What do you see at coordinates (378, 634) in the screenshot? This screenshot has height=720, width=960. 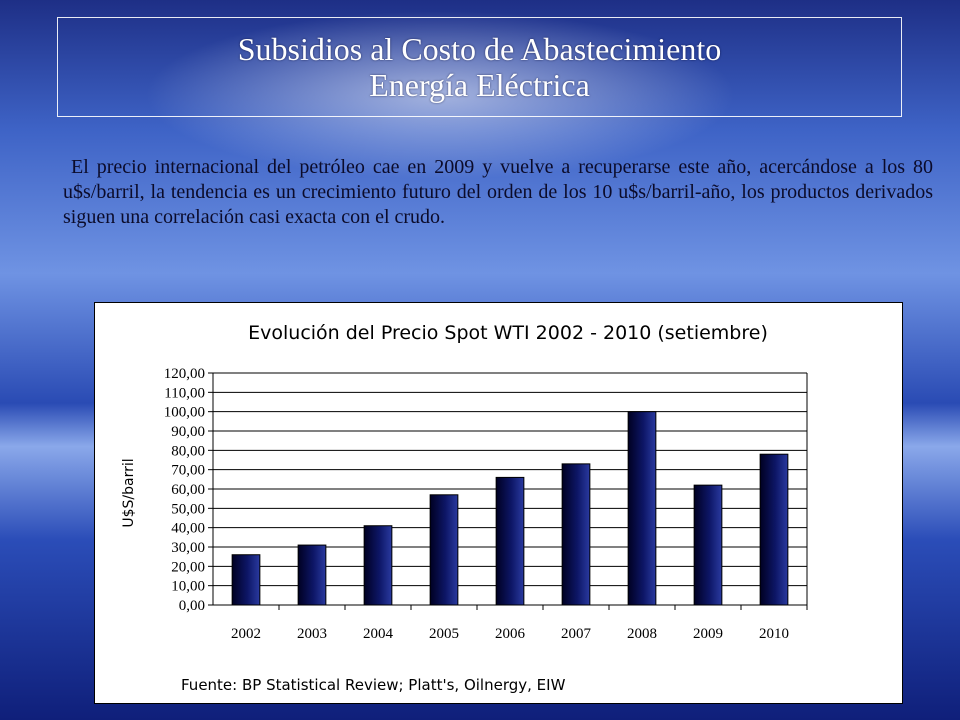 I see `x-tick-label: 2004` at bounding box center [378, 634].